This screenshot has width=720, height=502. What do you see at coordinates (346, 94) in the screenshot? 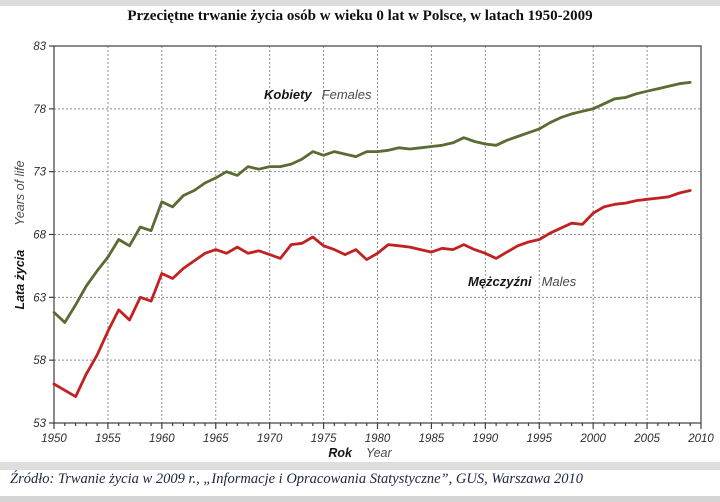
I see `females-label-en: Females` at bounding box center [346, 94].